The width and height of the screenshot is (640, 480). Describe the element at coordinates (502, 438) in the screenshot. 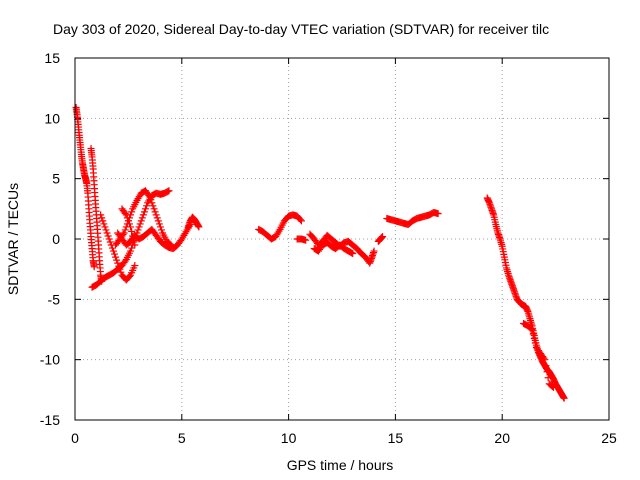

I see `x-tick-label: 20` at that location.